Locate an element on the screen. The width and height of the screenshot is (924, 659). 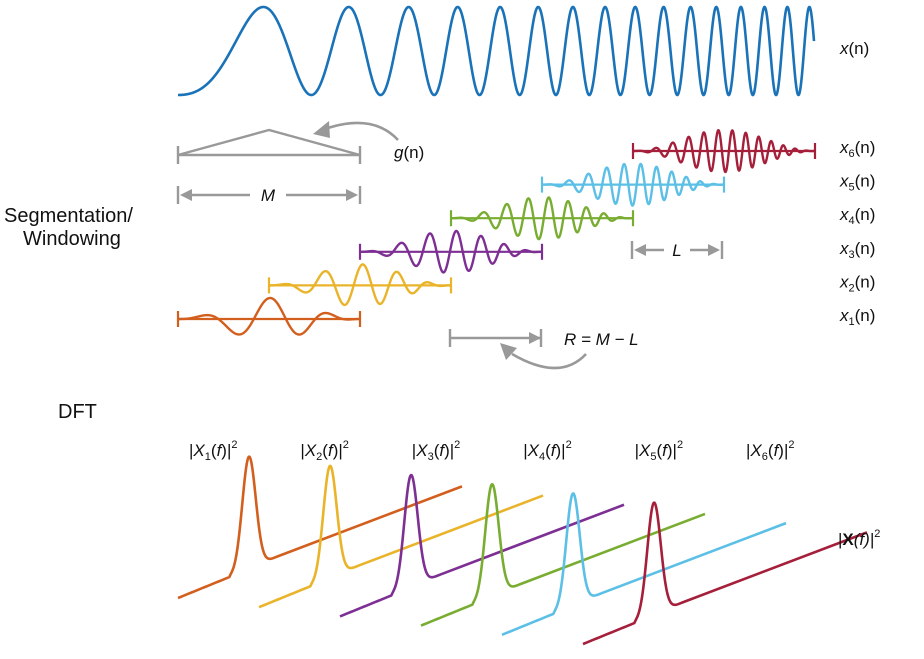
segment-label-5: x5(n) is located at coordinates (857, 183).